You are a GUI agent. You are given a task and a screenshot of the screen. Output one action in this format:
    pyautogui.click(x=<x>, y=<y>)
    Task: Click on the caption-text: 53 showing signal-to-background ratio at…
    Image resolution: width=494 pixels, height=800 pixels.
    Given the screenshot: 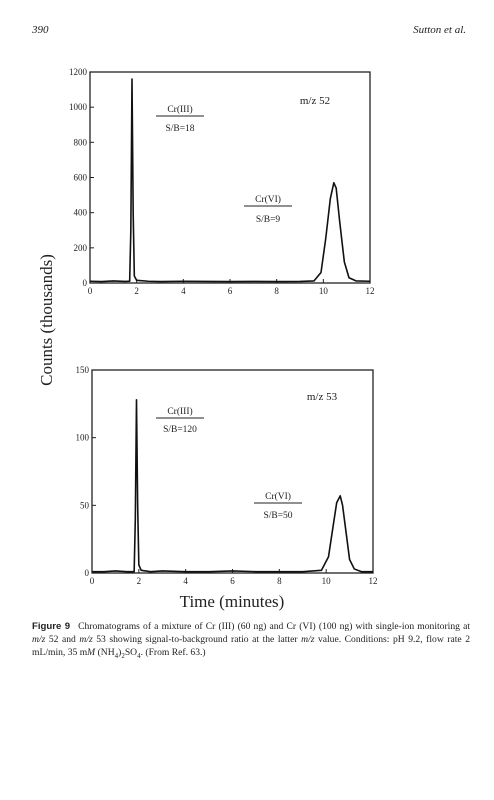 What is the action you would take?
    pyautogui.click(x=197, y=639)
    